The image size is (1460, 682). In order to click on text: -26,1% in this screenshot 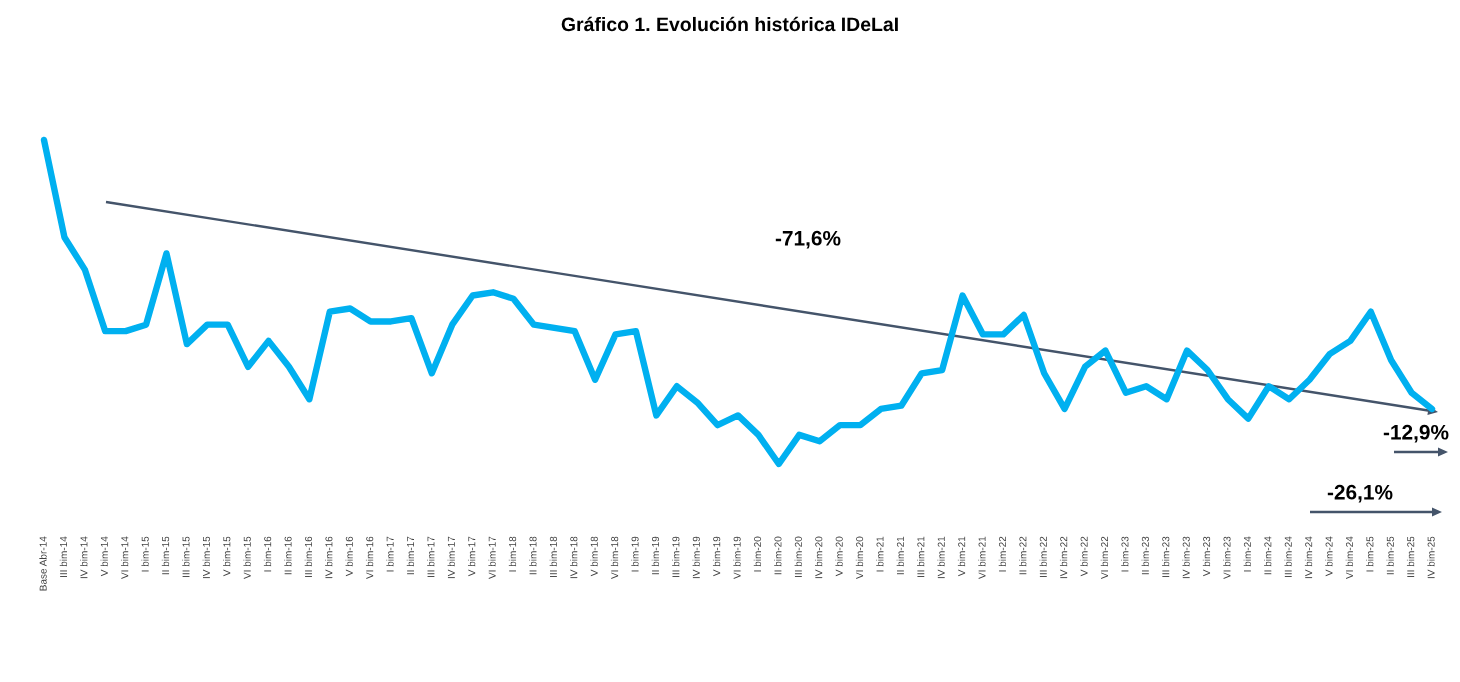, I will do `click(1360, 493)`.